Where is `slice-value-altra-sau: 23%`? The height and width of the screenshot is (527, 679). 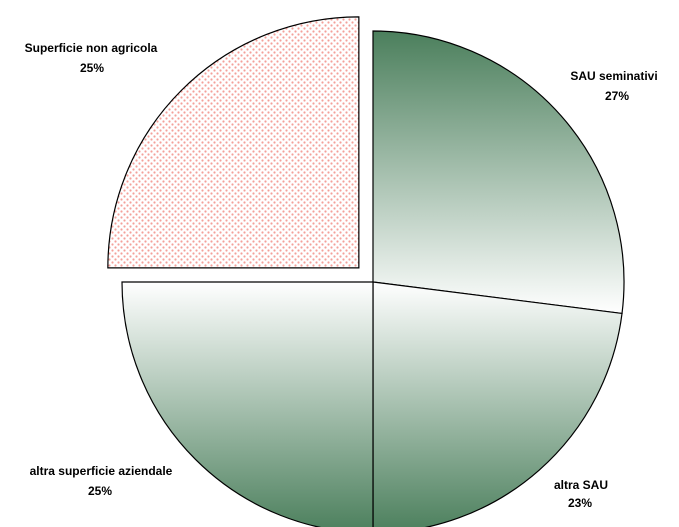
slice-value-altra-sau: 23% is located at coordinates (580, 503).